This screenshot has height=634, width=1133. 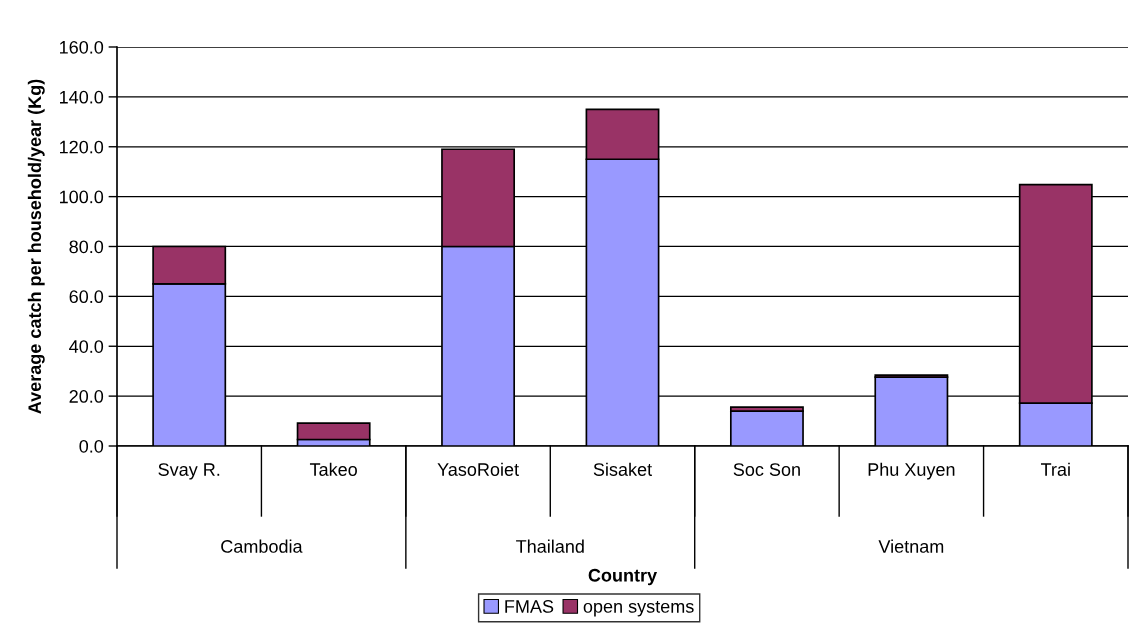 What do you see at coordinates (82, 97) in the screenshot?
I see `y-tick-label: 140.0` at bounding box center [82, 97].